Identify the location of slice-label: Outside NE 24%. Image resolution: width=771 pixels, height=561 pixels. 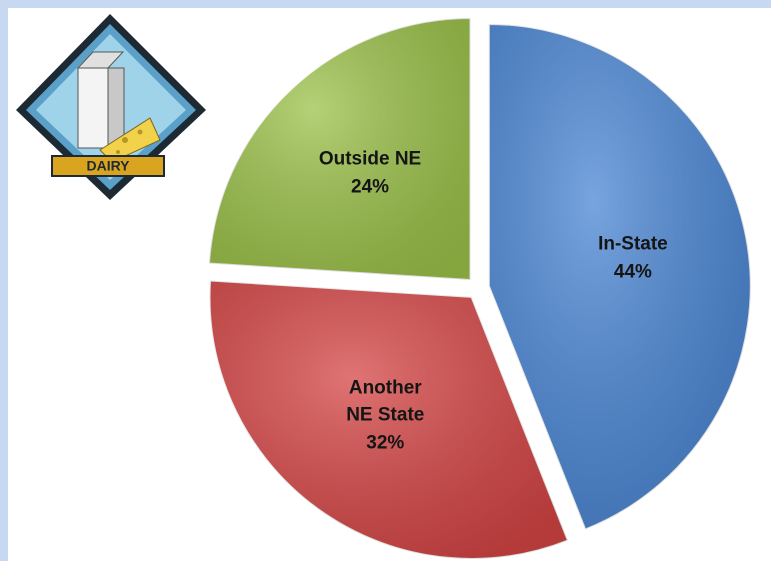
(370, 172).